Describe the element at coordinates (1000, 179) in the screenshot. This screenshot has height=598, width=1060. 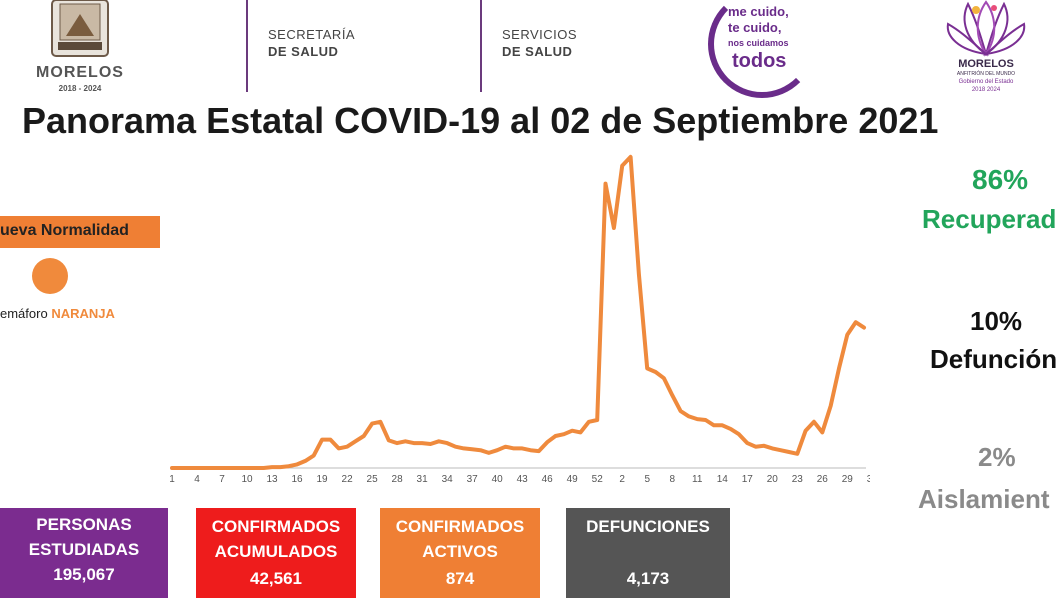
I see `stat-pct: 86%` at that location.